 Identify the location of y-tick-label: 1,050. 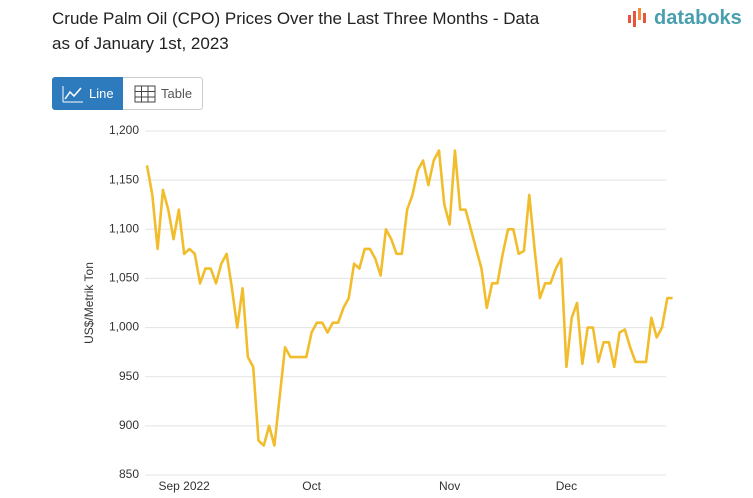
(124, 278).